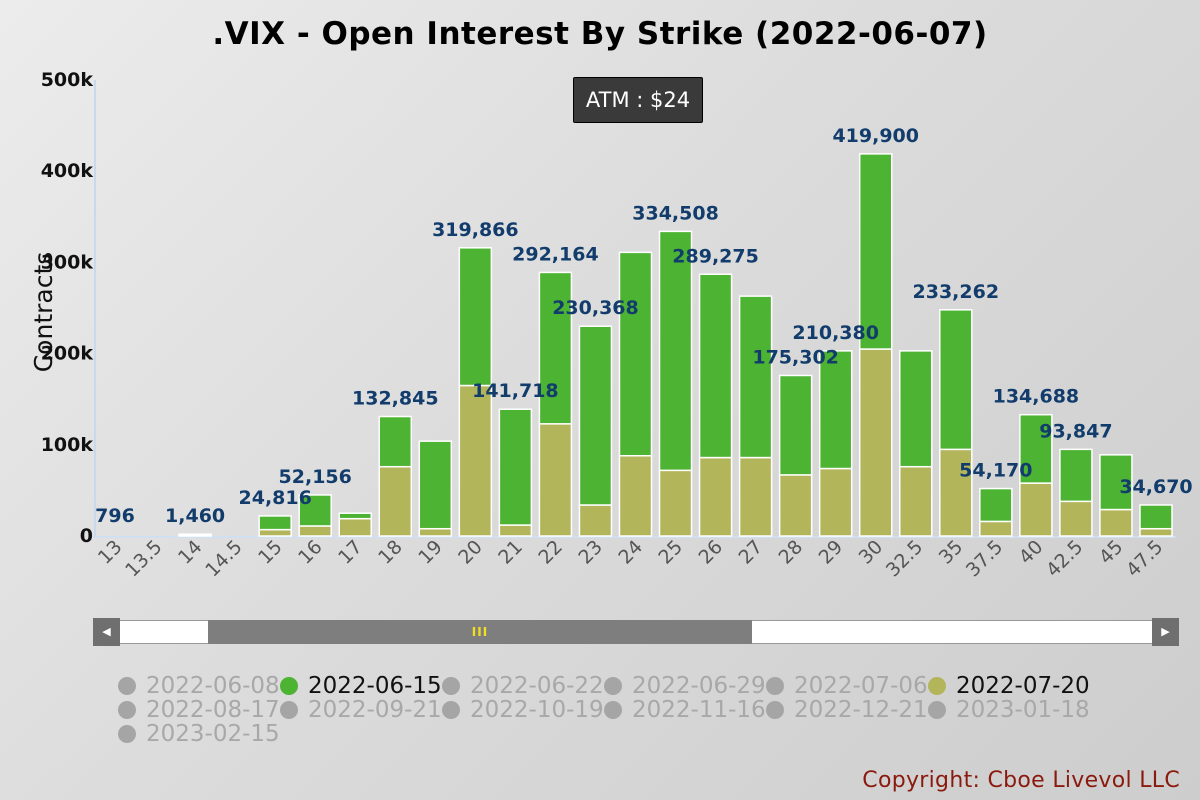 This screenshot has height=800, width=1200. I want to click on legend-item: 2022-12-21, so click(847, 710).